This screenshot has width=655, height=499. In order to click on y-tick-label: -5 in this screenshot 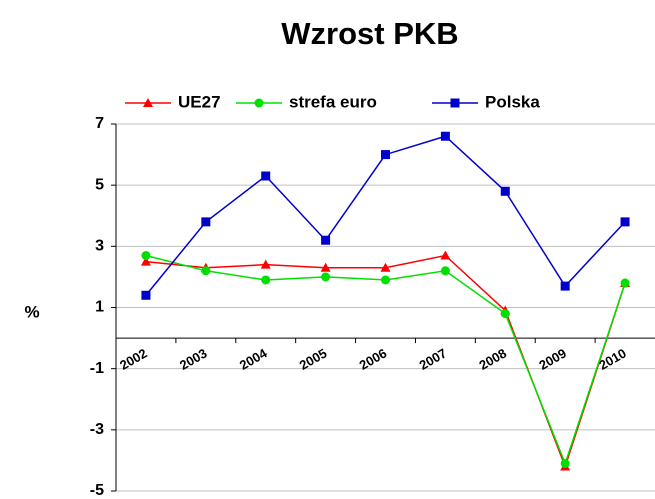, I will do `click(97, 490)`.